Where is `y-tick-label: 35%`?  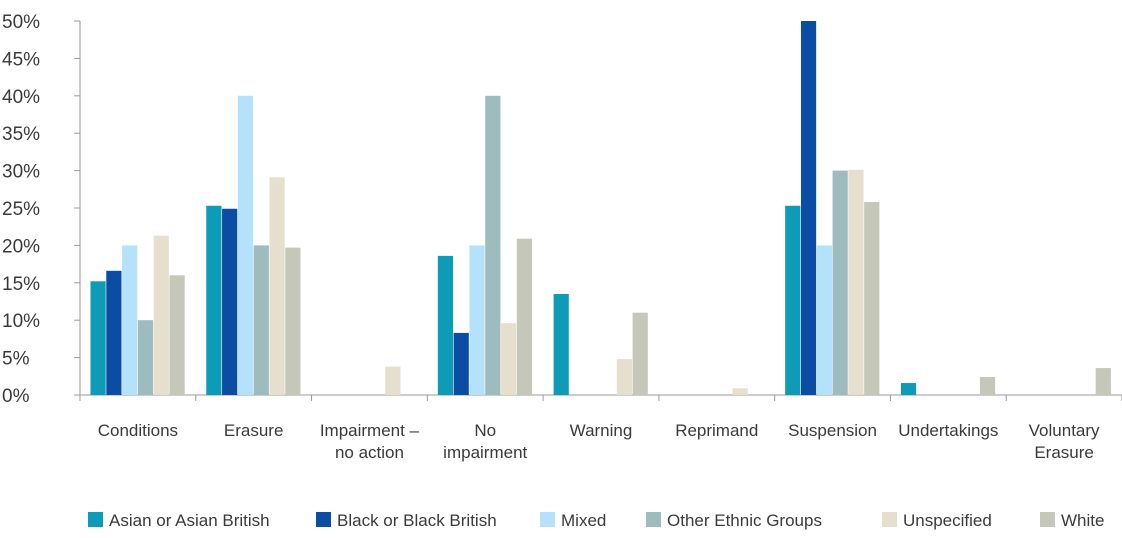 y-tick-label: 35% is located at coordinates (21, 134).